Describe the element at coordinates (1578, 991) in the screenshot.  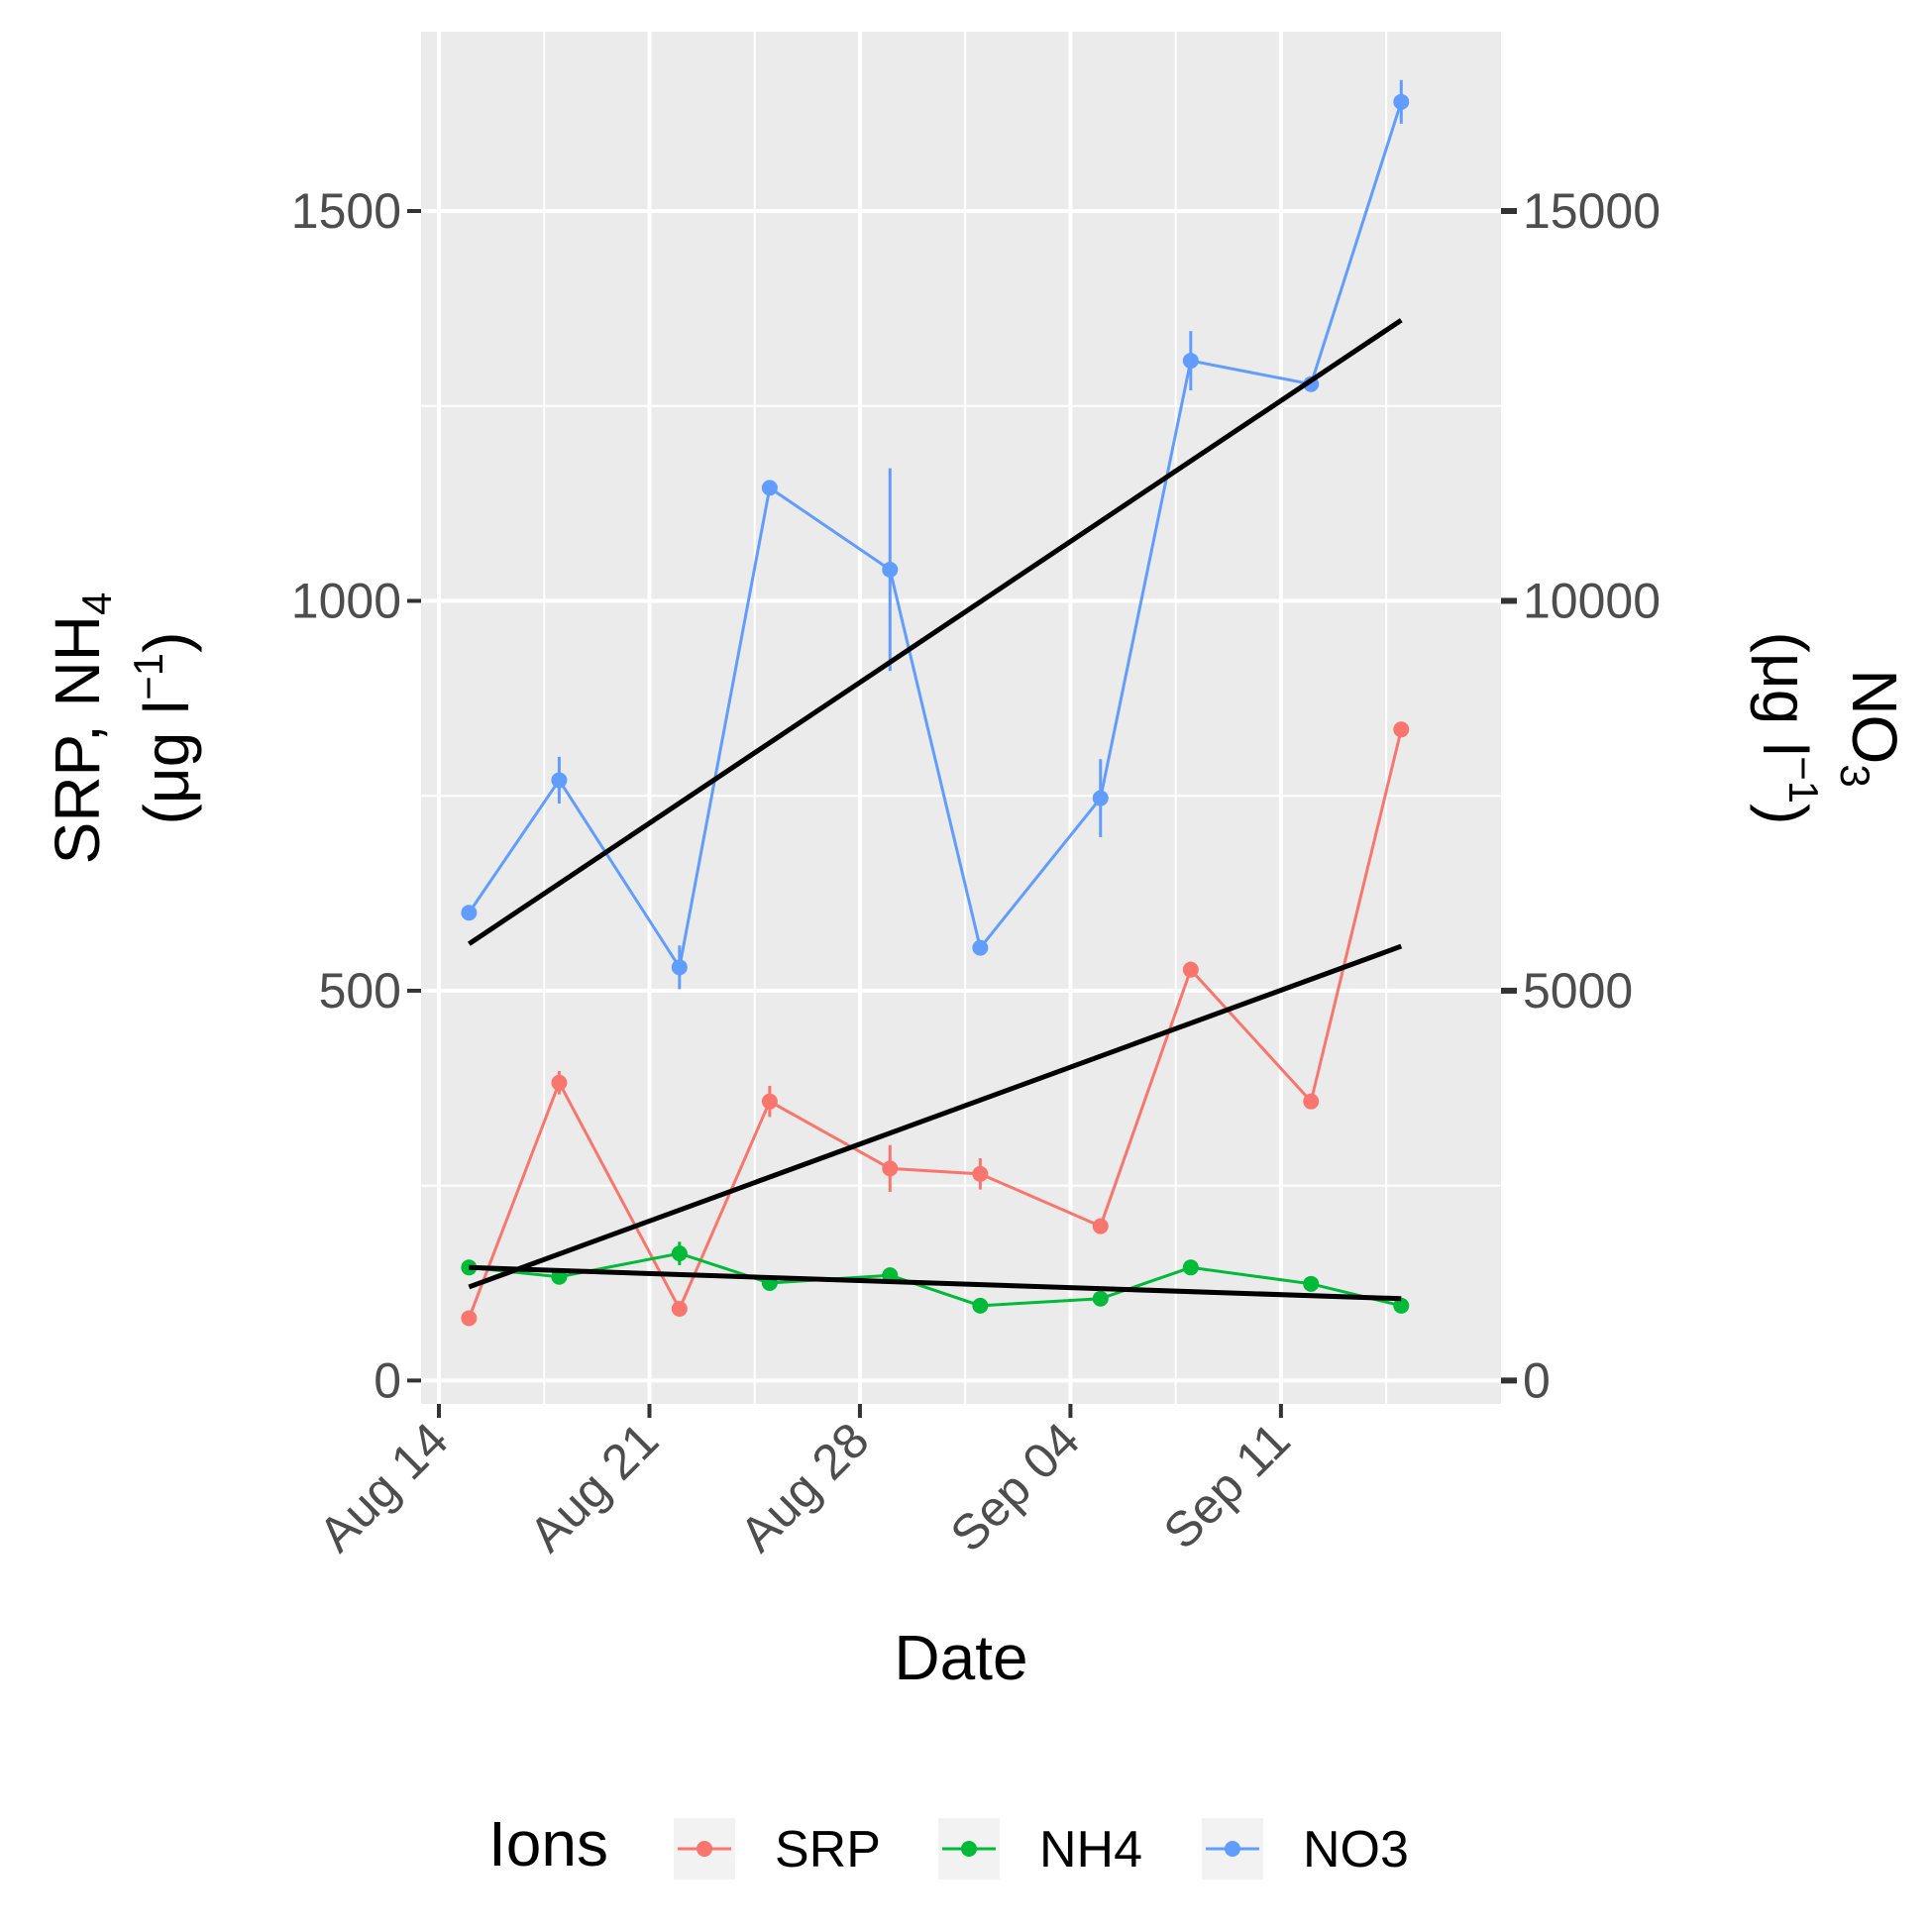
I see `y-right-tick-label: 5000` at that location.